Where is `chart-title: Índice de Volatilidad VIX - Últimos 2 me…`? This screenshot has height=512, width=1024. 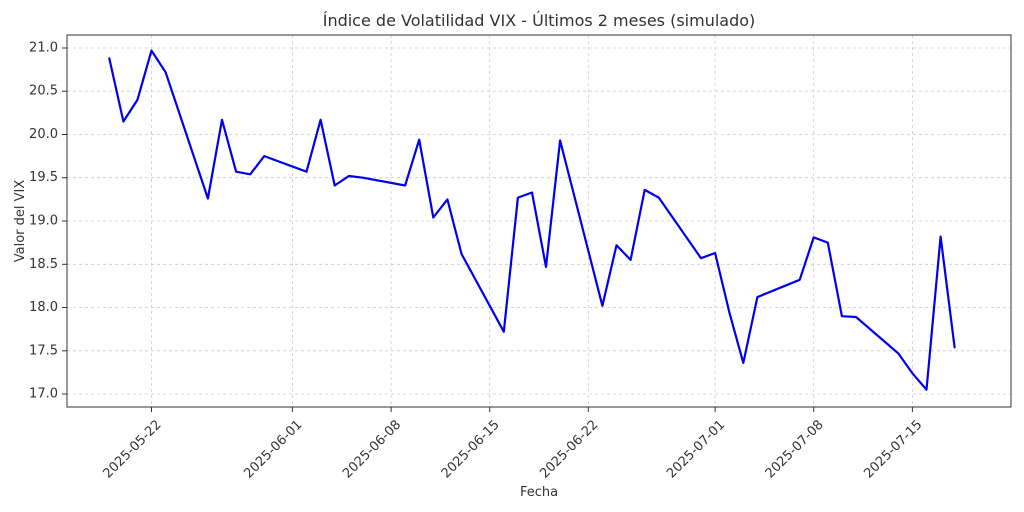 chart-title: Índice de Volatilidad VIX - Últimos 2 me… is located at coordinates (539, 20).